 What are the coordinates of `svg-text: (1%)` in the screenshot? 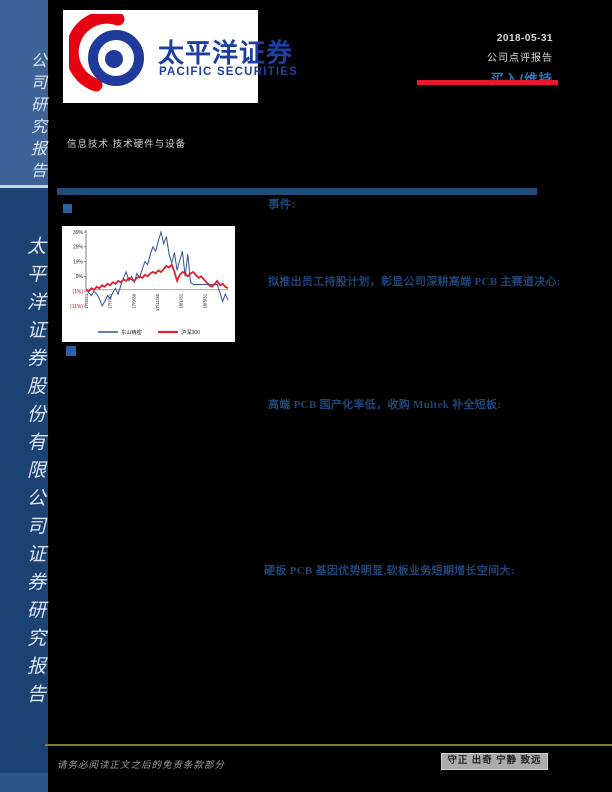 It's located at (77, 292).